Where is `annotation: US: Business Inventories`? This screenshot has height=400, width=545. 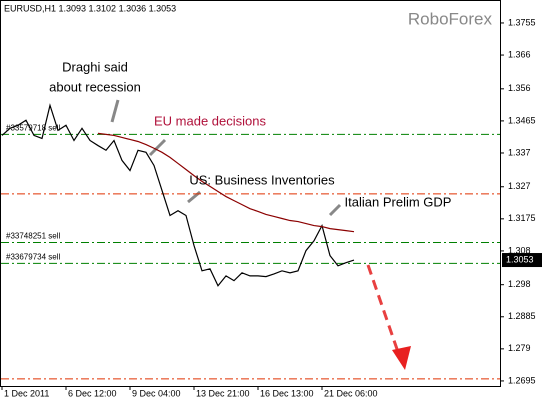 annotation: US: Business Inventories is located at coordinates (262, 179).